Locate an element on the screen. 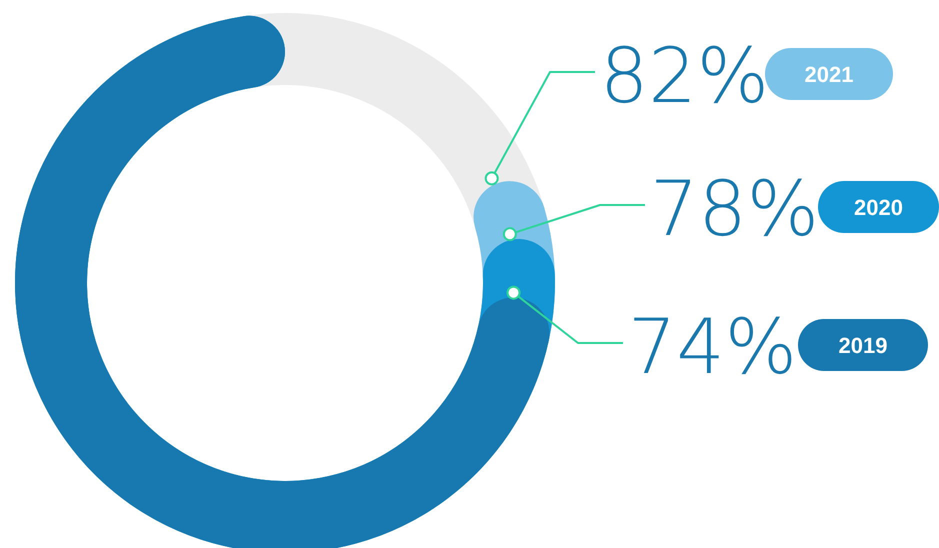 This screenshot has width=939, height=548. category-label: 2021 is located at coordinates (829, 74).